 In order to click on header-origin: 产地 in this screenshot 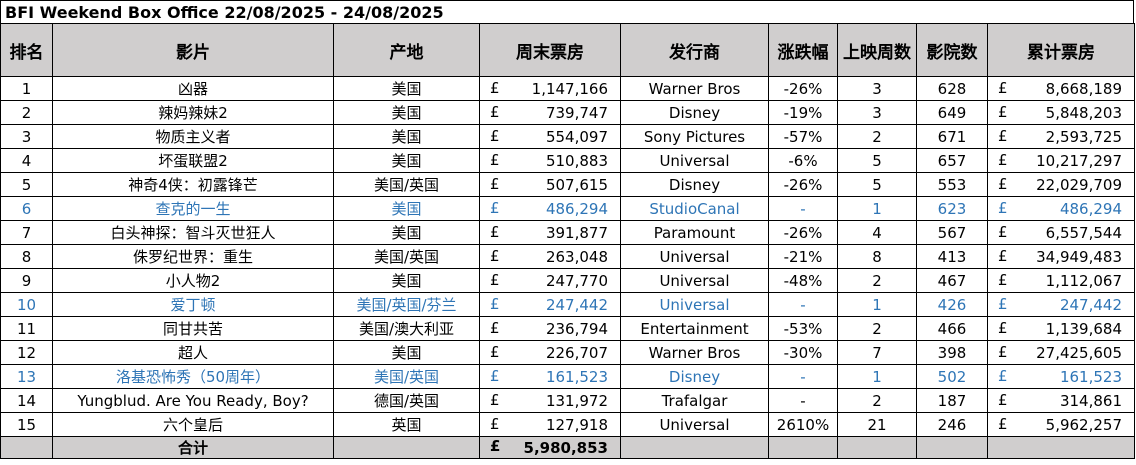, I will do `click(406, 50)`.